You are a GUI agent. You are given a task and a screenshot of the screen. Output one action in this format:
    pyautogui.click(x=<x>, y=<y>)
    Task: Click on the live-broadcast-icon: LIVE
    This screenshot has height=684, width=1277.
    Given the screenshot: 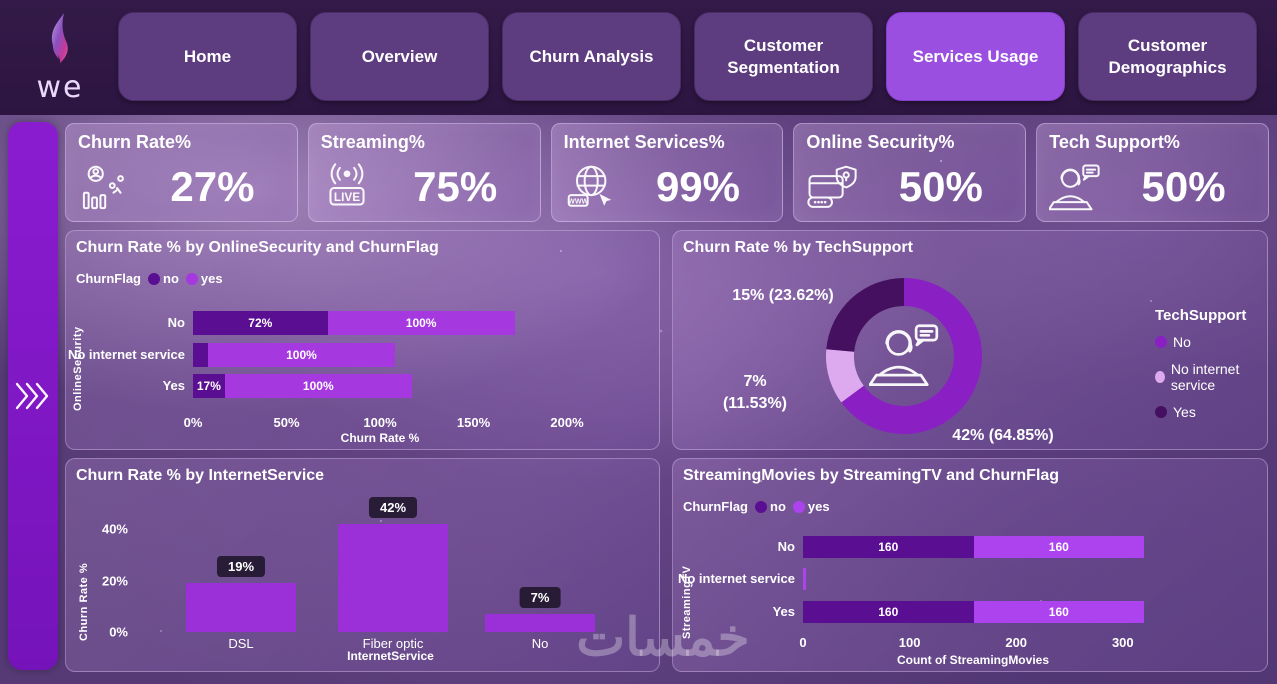 What is the action you would take?
    pyautogui.click(x=347, y=184)
    